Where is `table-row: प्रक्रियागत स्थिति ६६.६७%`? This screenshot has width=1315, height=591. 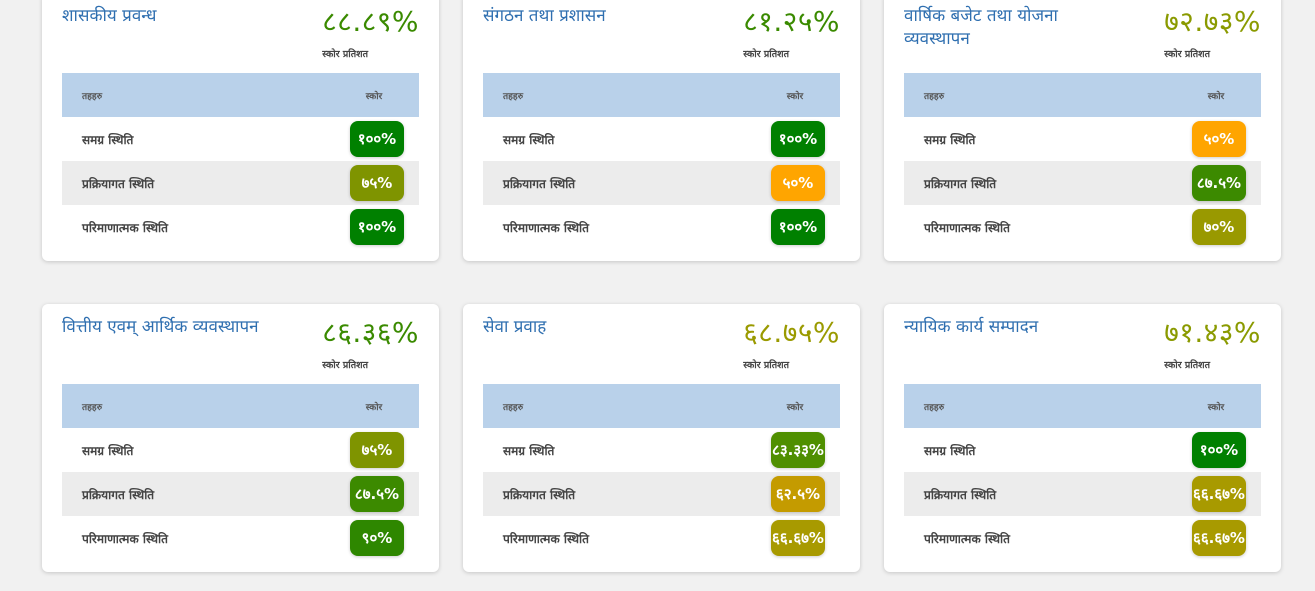 table-row: प्रक्रियागत स्थिति ६६.६७% is located at coordinates (1082, 494).